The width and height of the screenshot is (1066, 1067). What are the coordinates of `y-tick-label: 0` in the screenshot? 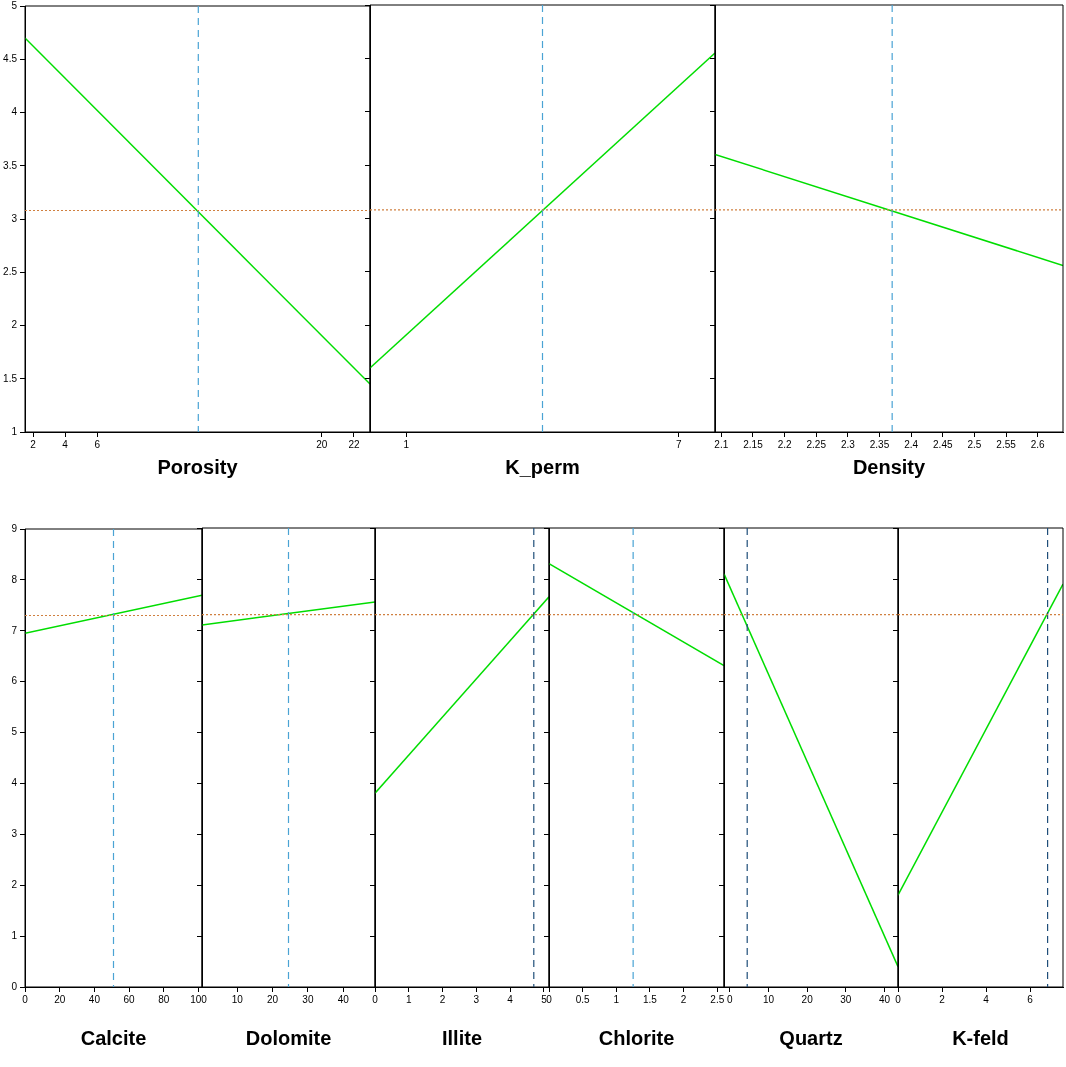 It's located at (14, 986).